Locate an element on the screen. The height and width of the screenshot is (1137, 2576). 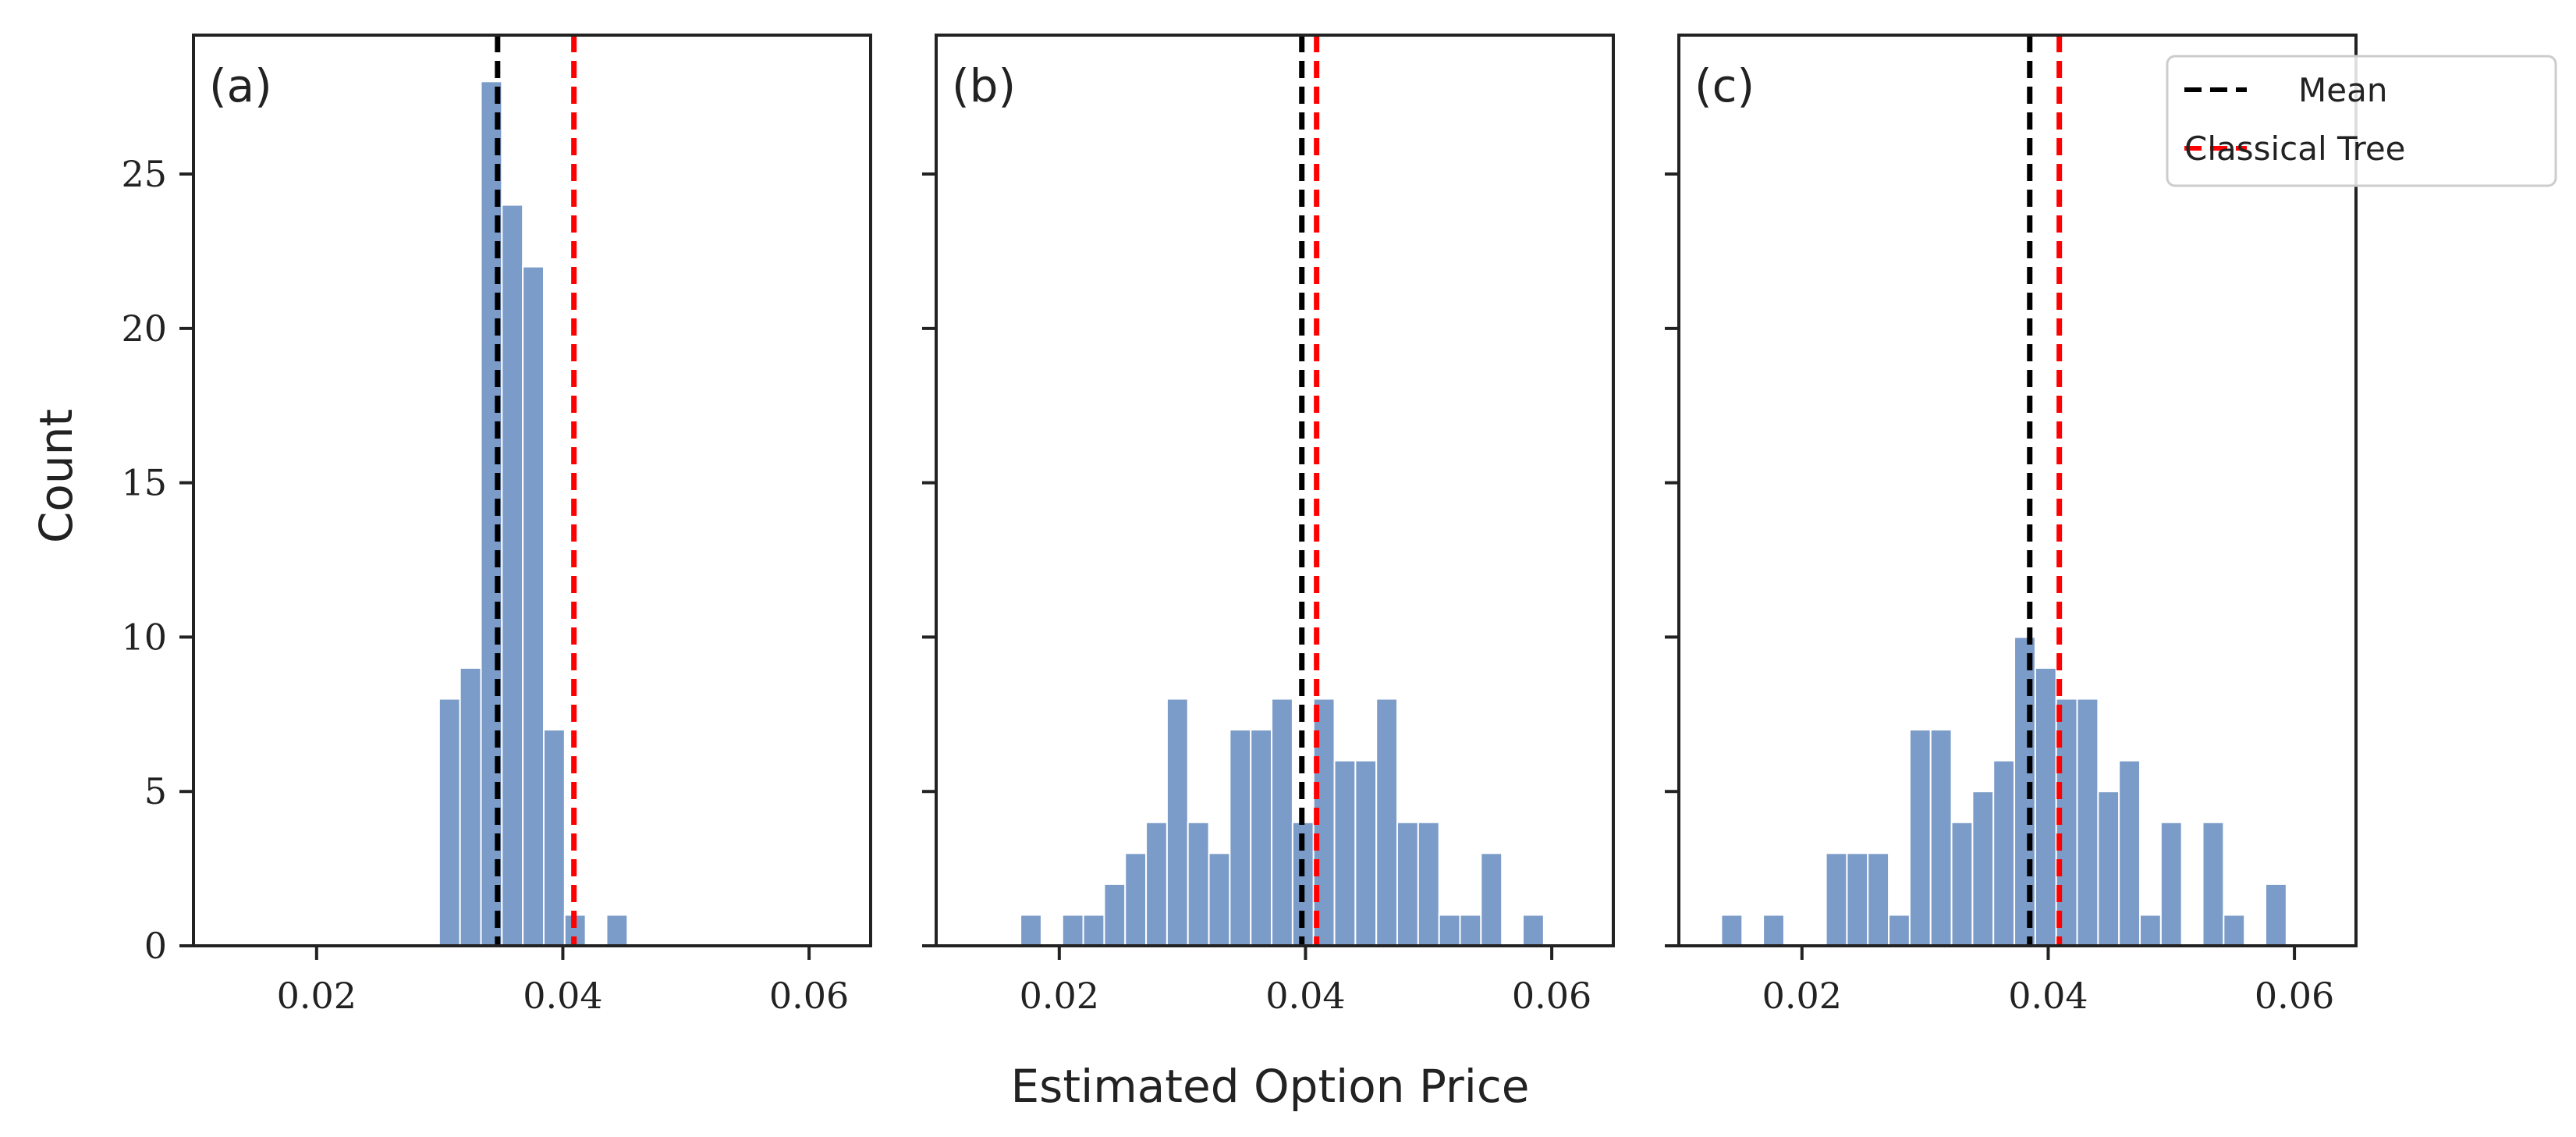
y-axis-title: Count is located at coordinates (56, 476).